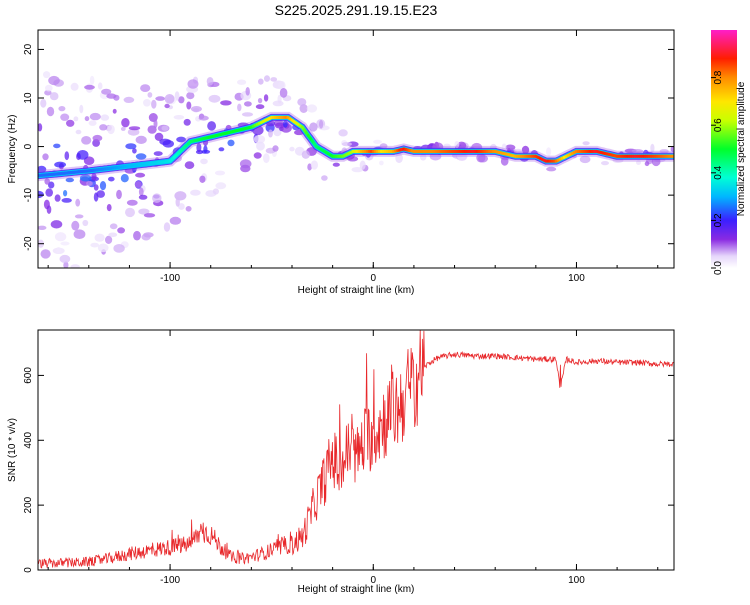 This screenshot has width=750, height=605. Describe the element at coordinates (718, 268) in the screenshot. I see `colorbar-tick-label-0: 0.0` at that location.